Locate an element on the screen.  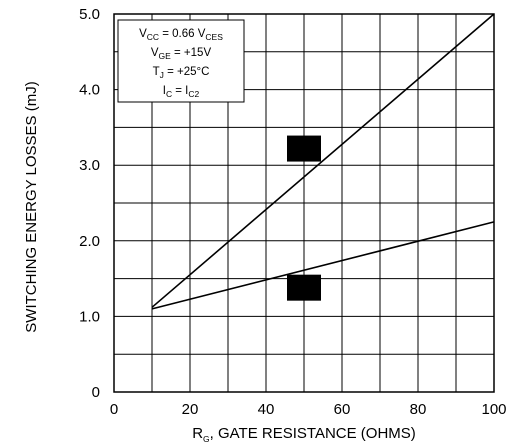
condition-subscript: GE is located at coordinates (165, 56).